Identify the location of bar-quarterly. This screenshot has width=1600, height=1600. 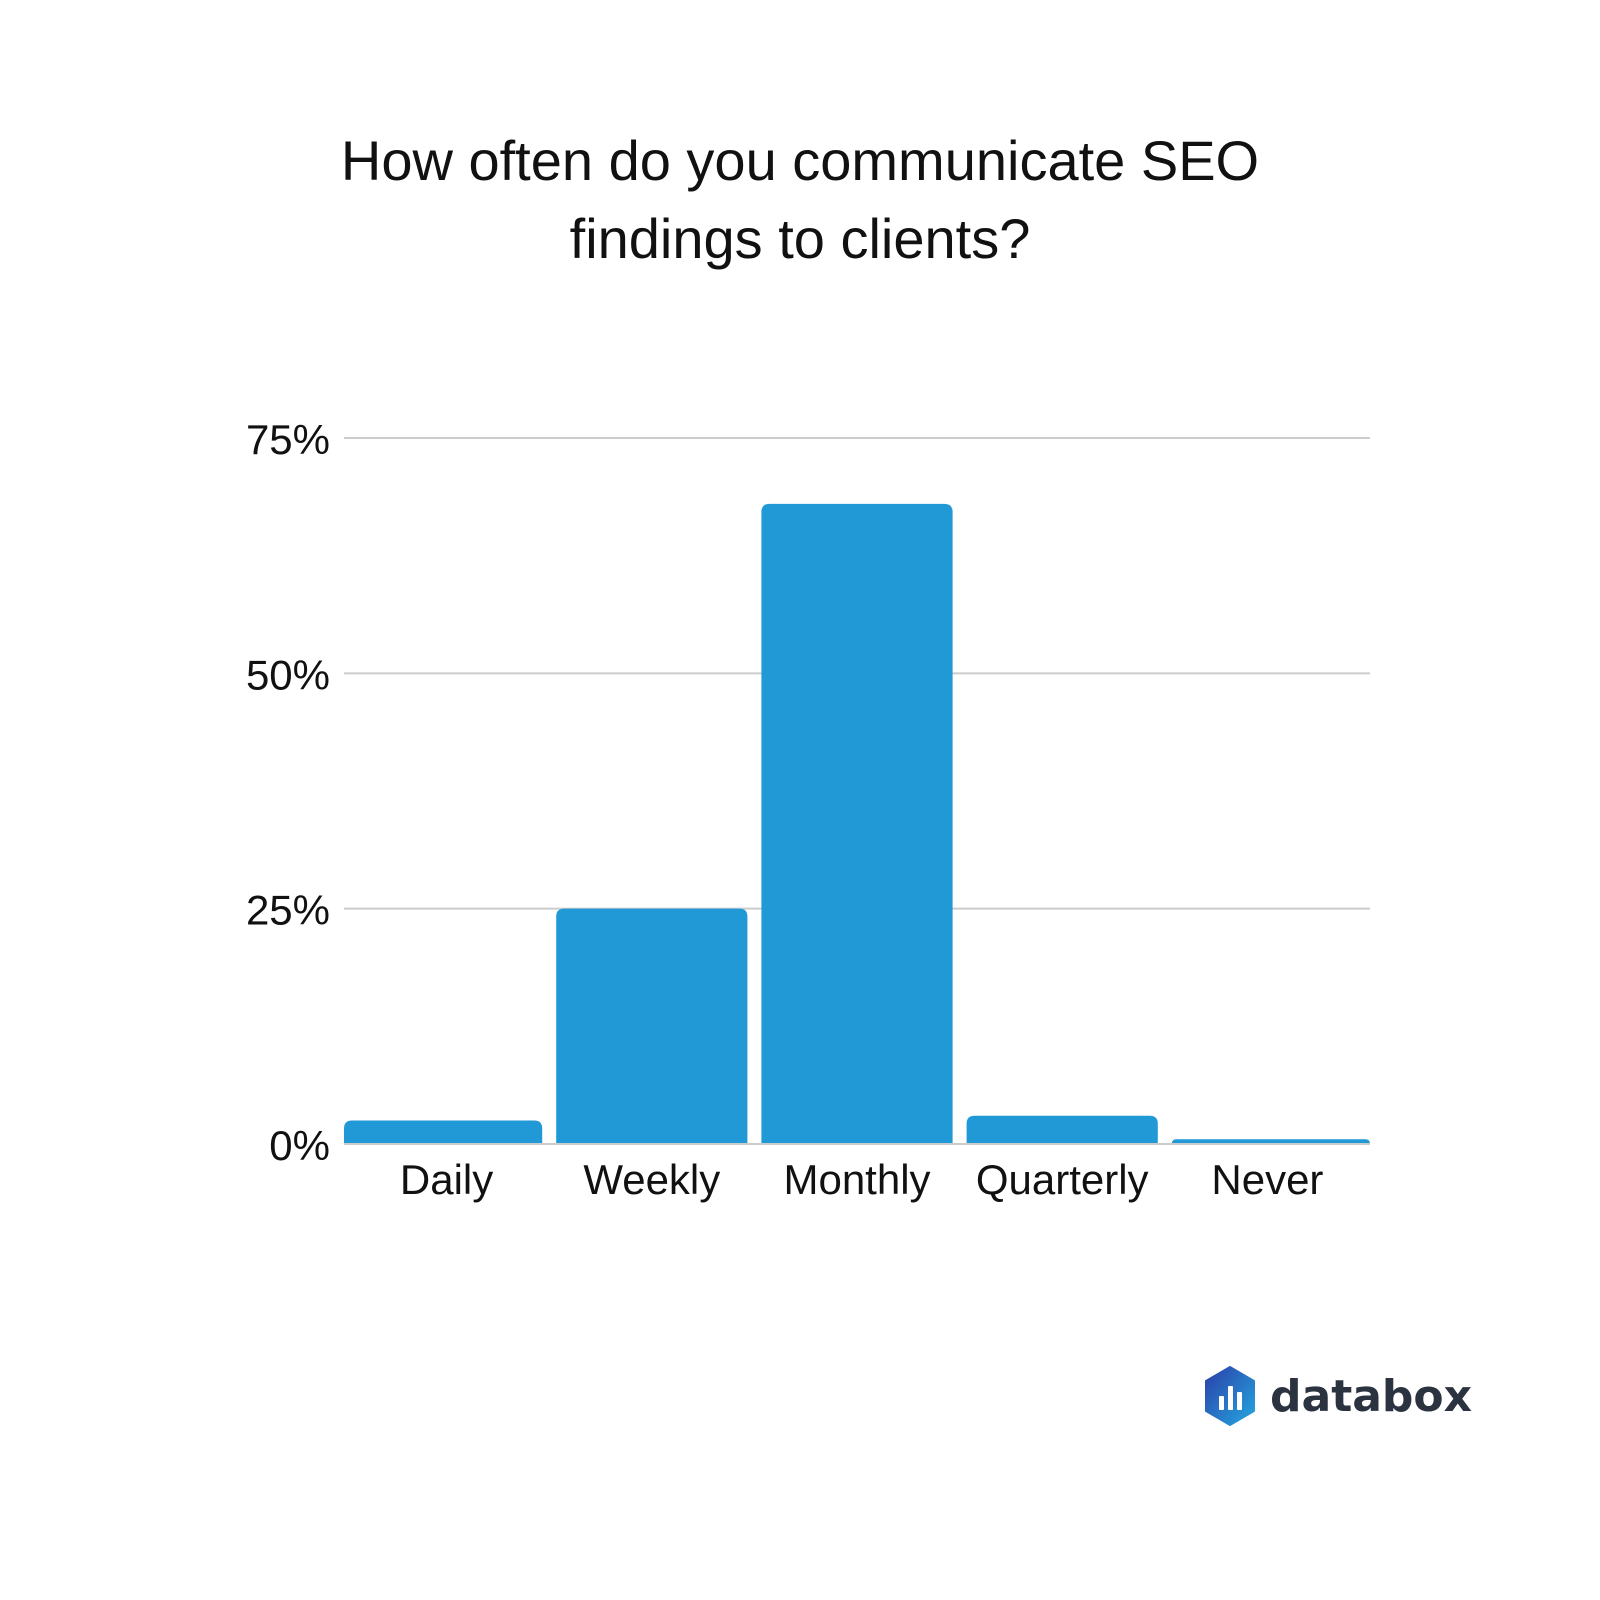
(1062, 1129).